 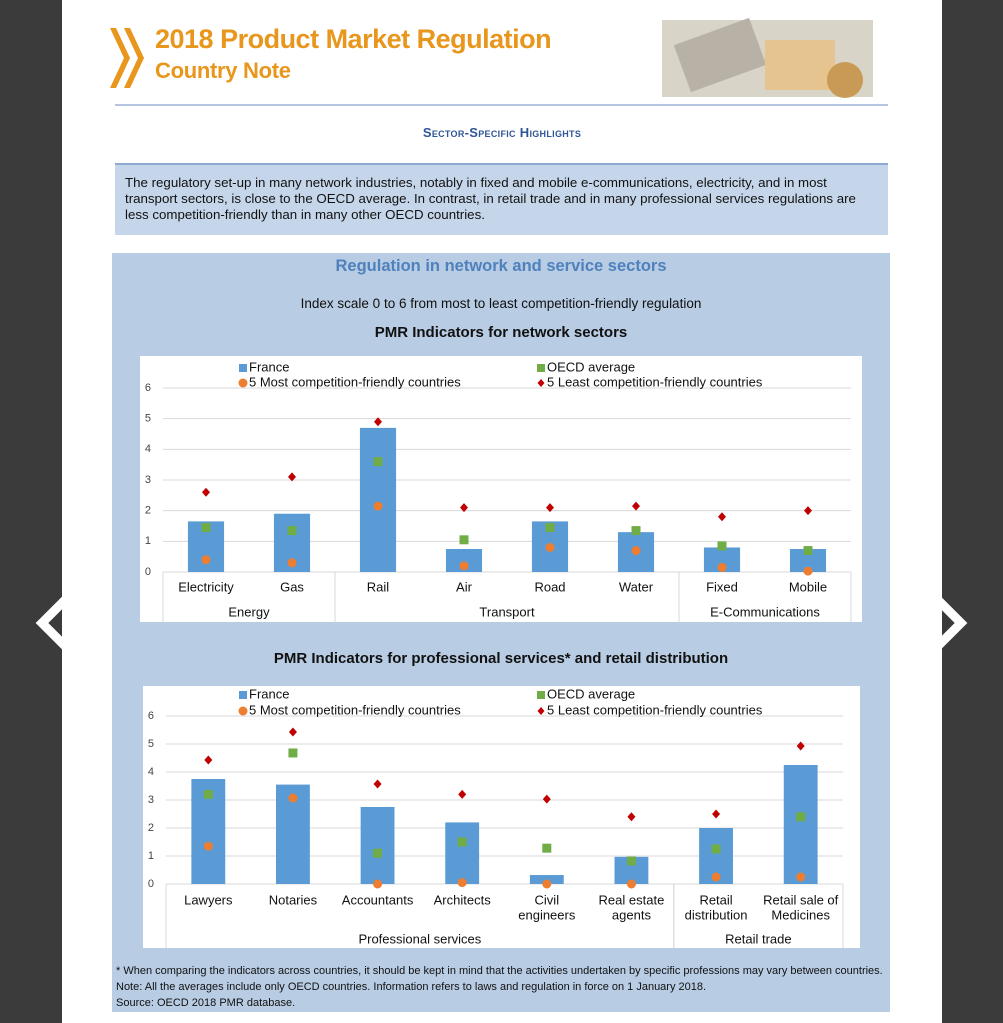 I want to click on x-tick-label: Retail, so click(x=715, y=899).